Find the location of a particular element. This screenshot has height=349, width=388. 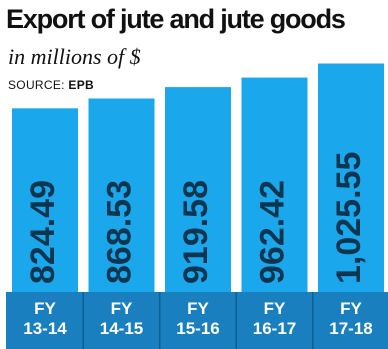

category-label-5-line-1: FY is located at coordinates (351, 308).